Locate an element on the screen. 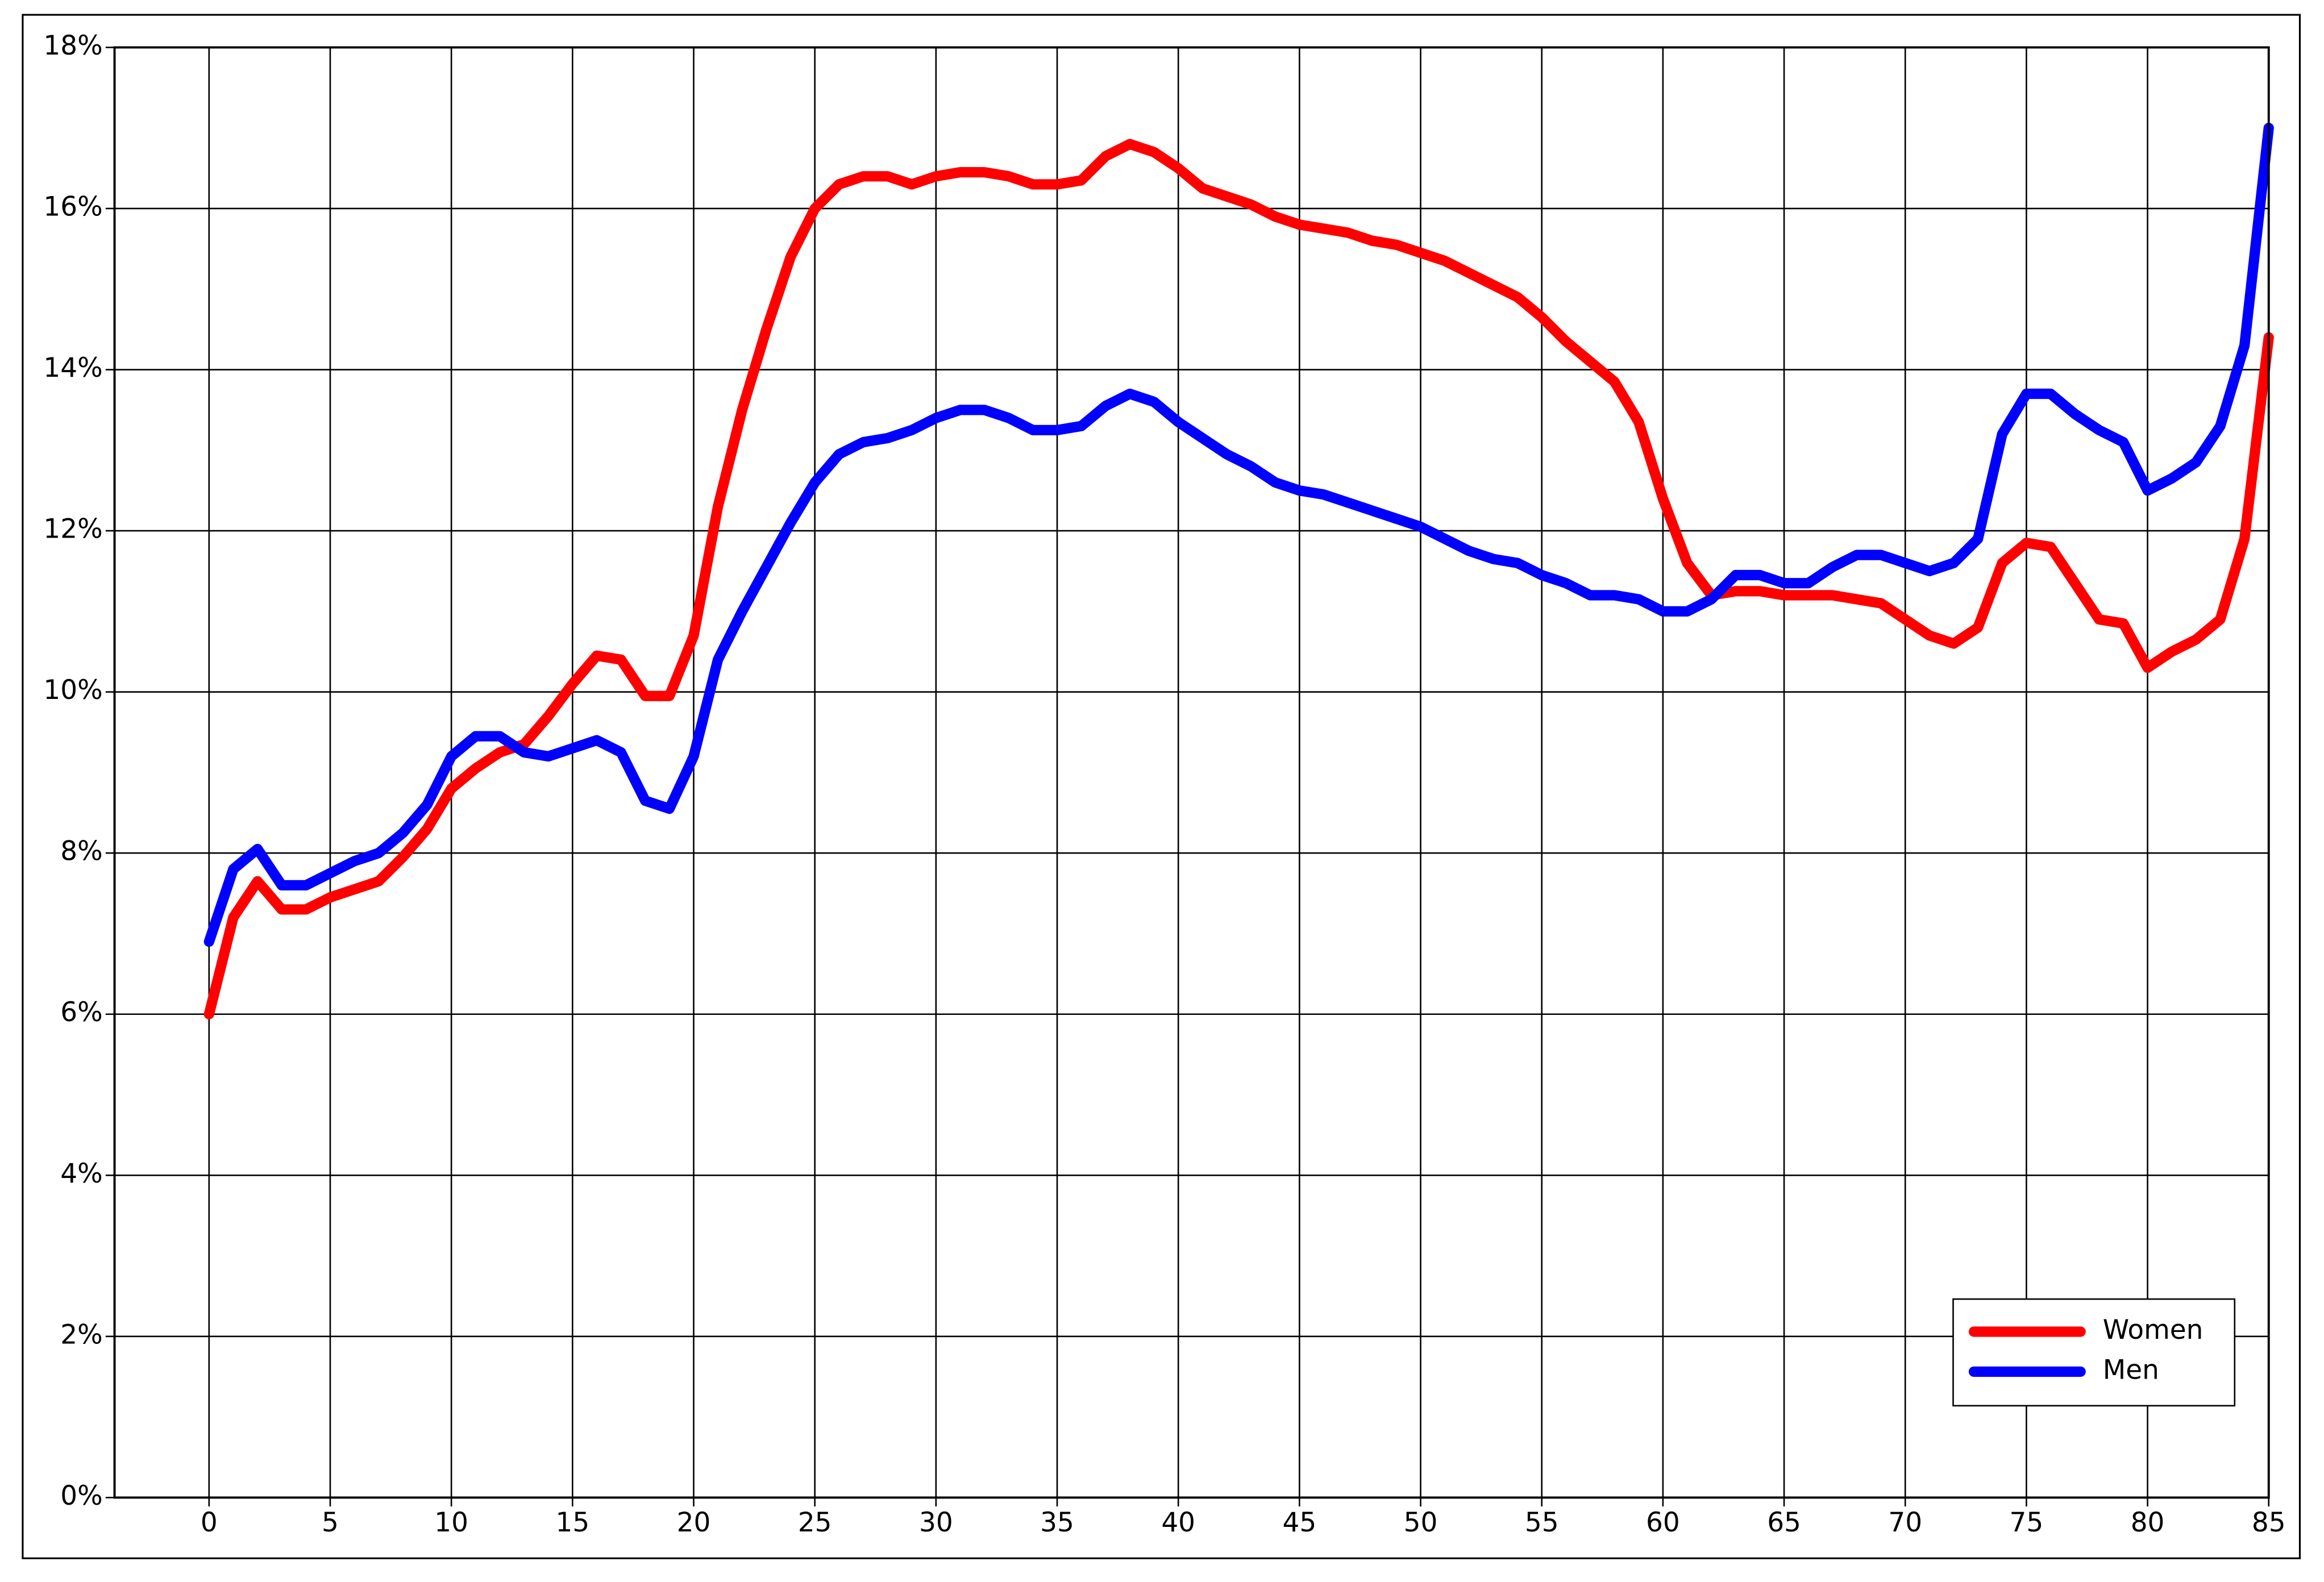 The height and width of the screenshot is (1582, 2324). legend: Women Men is located at coordinates (2094, 1352).